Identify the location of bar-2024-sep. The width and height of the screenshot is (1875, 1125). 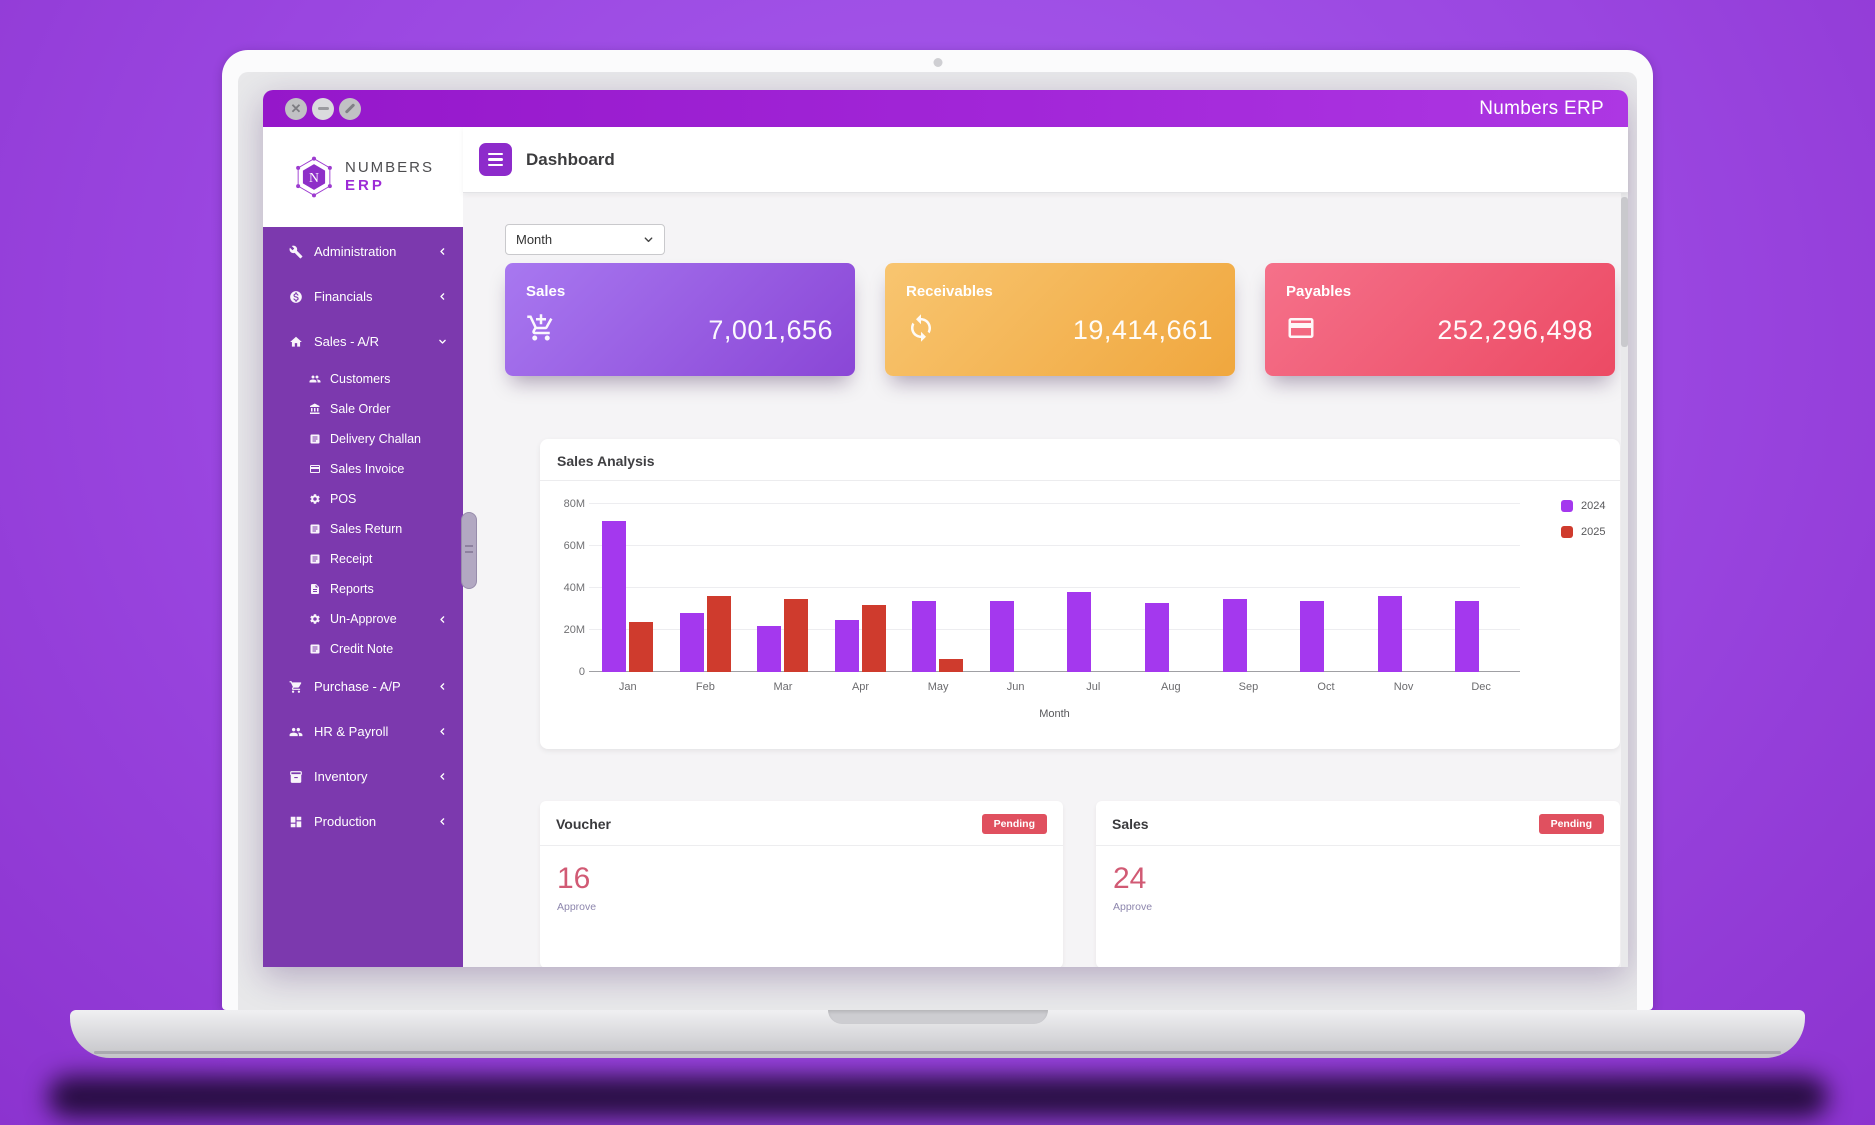
(1234, 635).